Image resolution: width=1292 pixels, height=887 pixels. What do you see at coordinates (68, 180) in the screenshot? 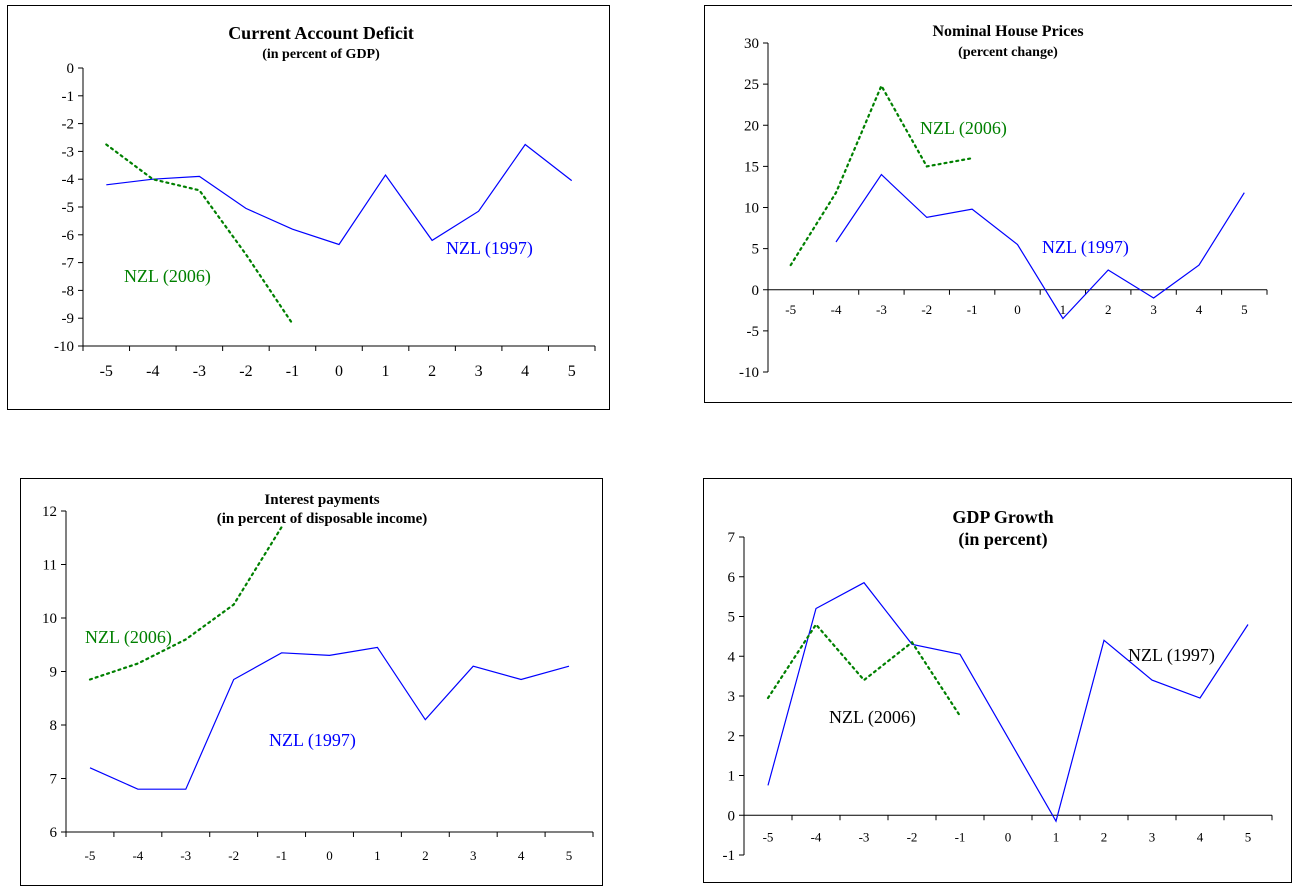
I see `y-tick-label: -4` at bounding box center [68, 180].